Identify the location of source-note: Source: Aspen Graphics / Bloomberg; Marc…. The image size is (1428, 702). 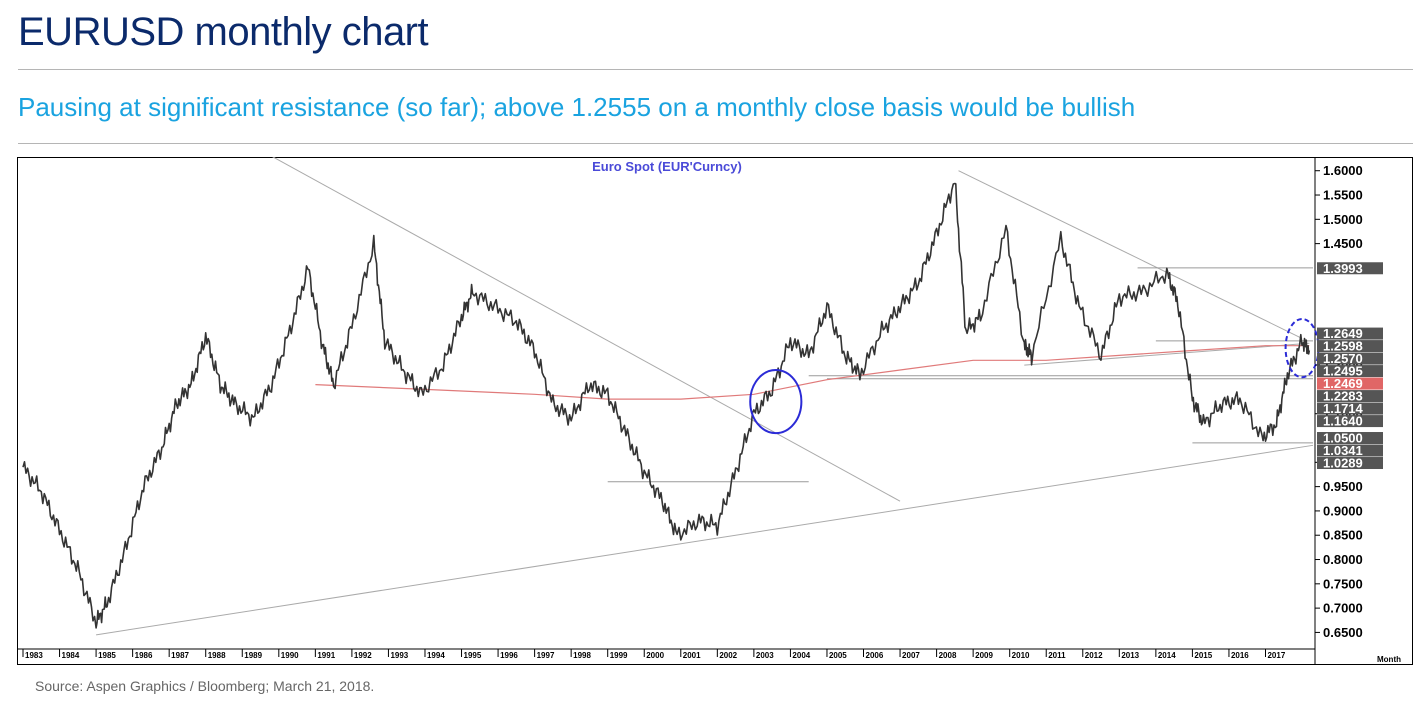
(205, 686).